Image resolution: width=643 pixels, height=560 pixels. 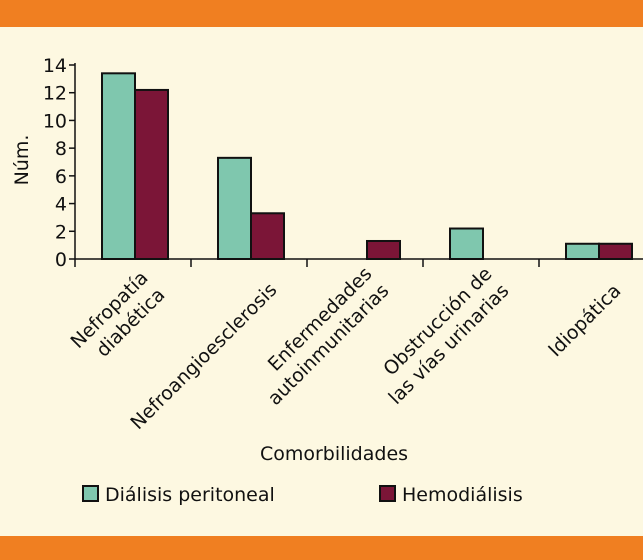 What do you see at coordinates (61, 232) in the screenshot?
I see `y-tick-label-2: 2` at bounding box center [61, 232].